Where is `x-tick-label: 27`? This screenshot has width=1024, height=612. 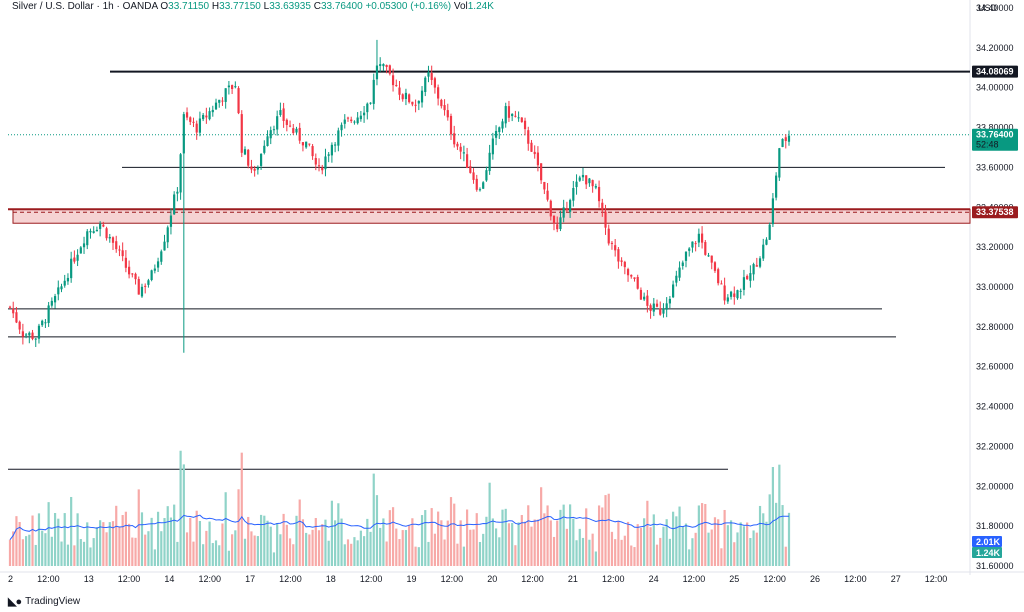 x-tick-label: 27 is located at coordinates (896, 579).